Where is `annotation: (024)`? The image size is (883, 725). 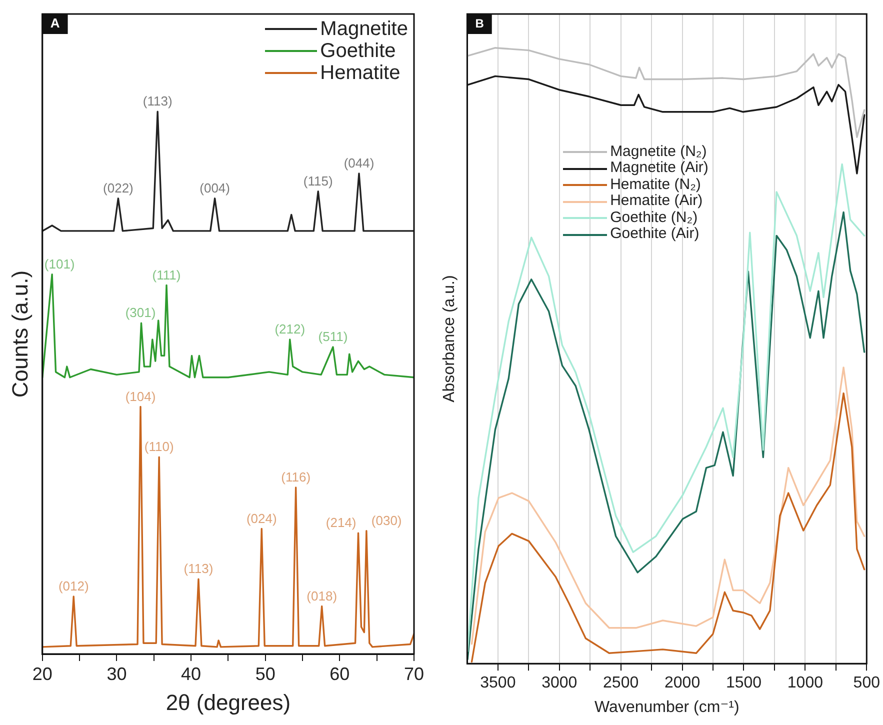
annotation: (024) is located at coordinates (261, 518).